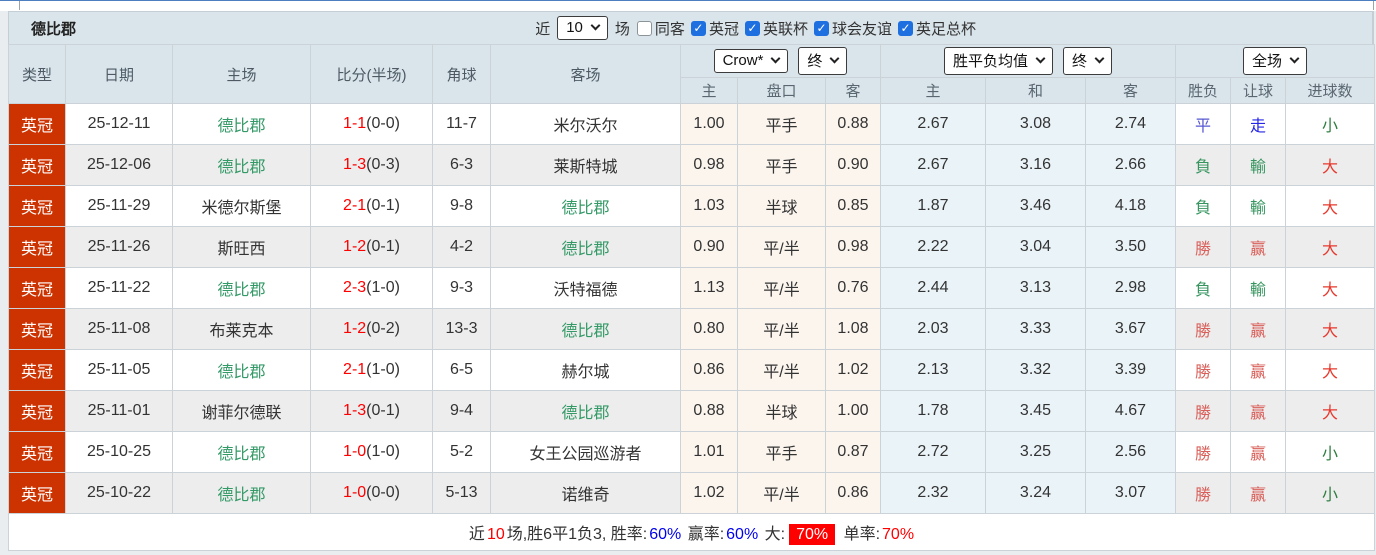  I want to click on avg-home-odds: 1.87, so click(933, 206).